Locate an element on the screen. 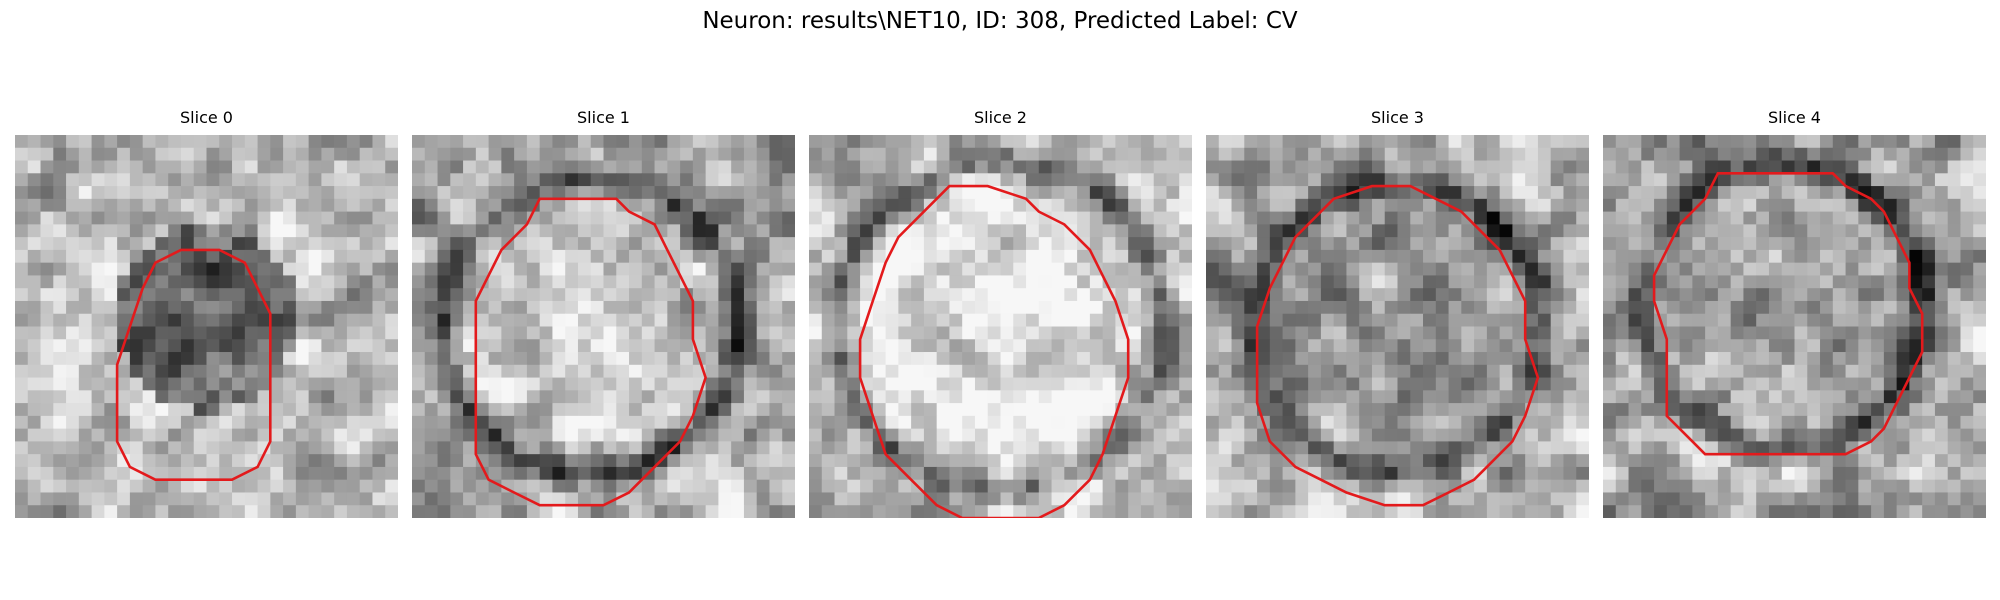 Image resolution: width=2000 pixels, height=600 pixels. slice-panel-4: Slice 4 is located at coordinates (1794, 313).